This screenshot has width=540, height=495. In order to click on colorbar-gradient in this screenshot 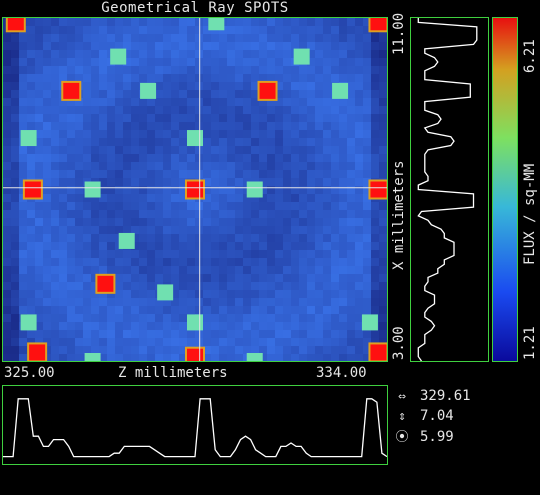, I will do `click(505, 189)`.